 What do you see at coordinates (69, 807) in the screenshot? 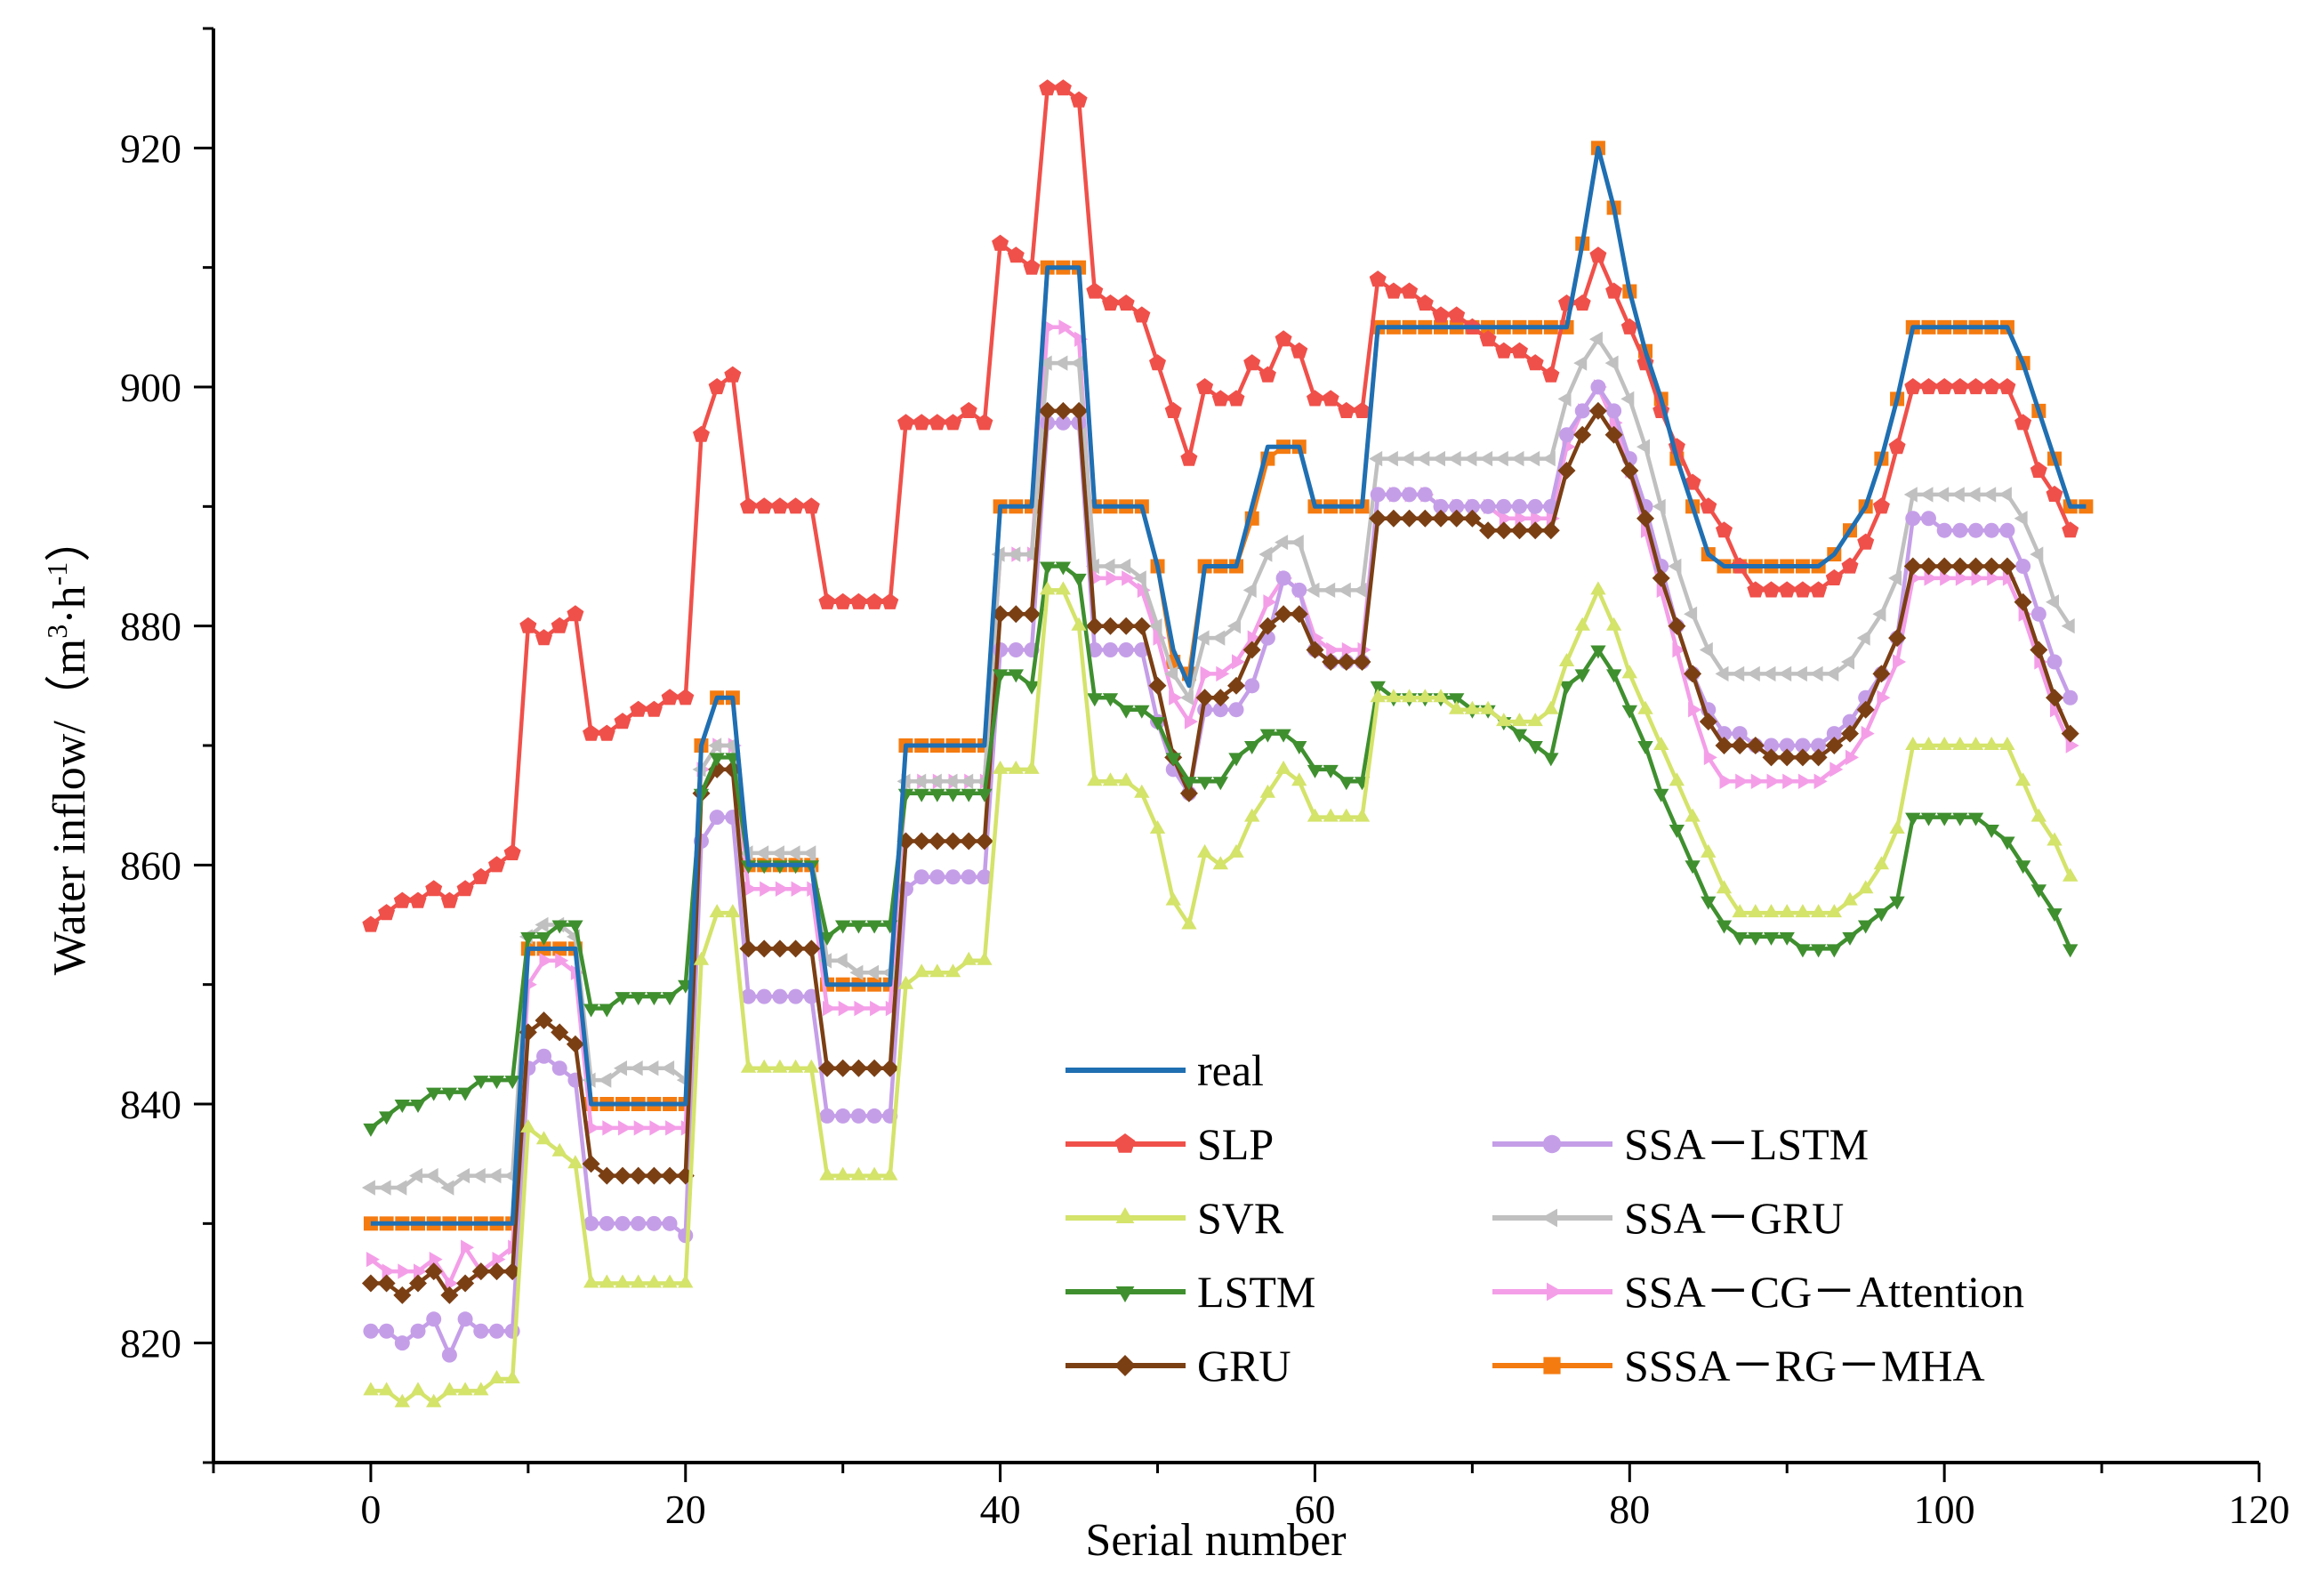
I see `y-axis-title-main: Water inflow/（m` at bounding box center [69, 807].